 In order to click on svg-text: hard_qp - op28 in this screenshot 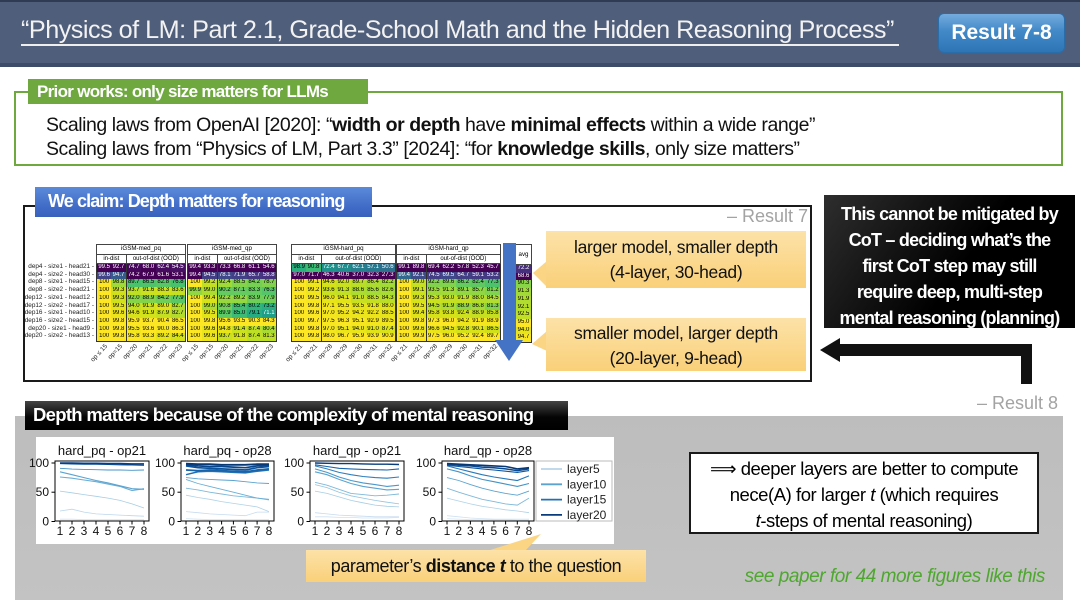, I will do `click(488, 450)`.